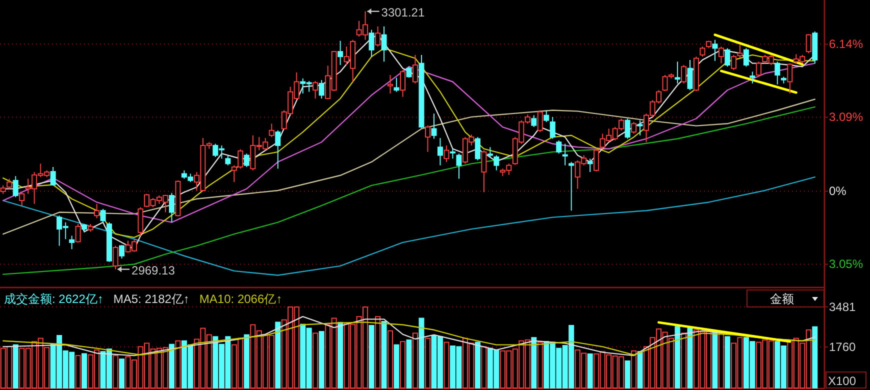 This screenshot has width=870, height=390. What do you see at coordinates (240, 299) in the screenshot?
I see `series-label: MA10: 2066亿↑` at bounding box center [240, 299].